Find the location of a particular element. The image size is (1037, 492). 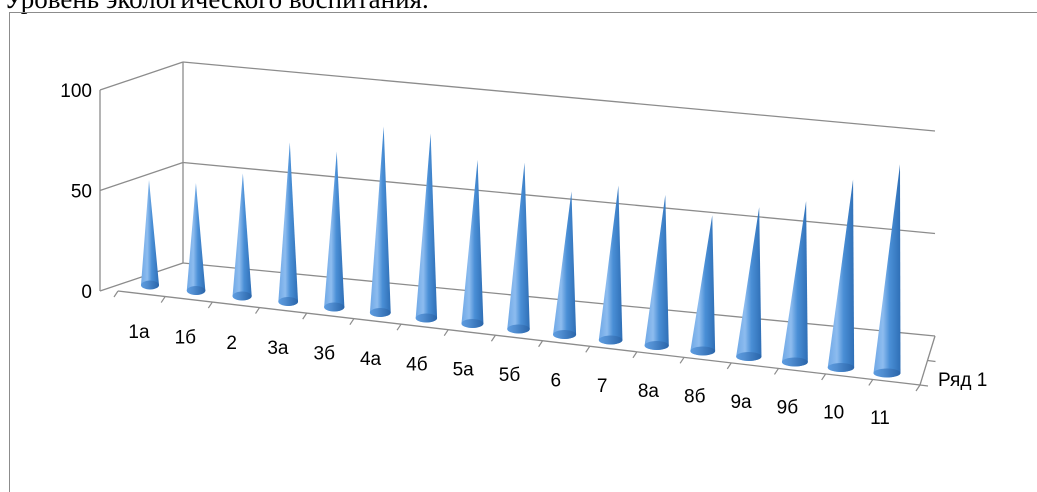

y-tick-label: 100 is located at coordinates (76, 91).